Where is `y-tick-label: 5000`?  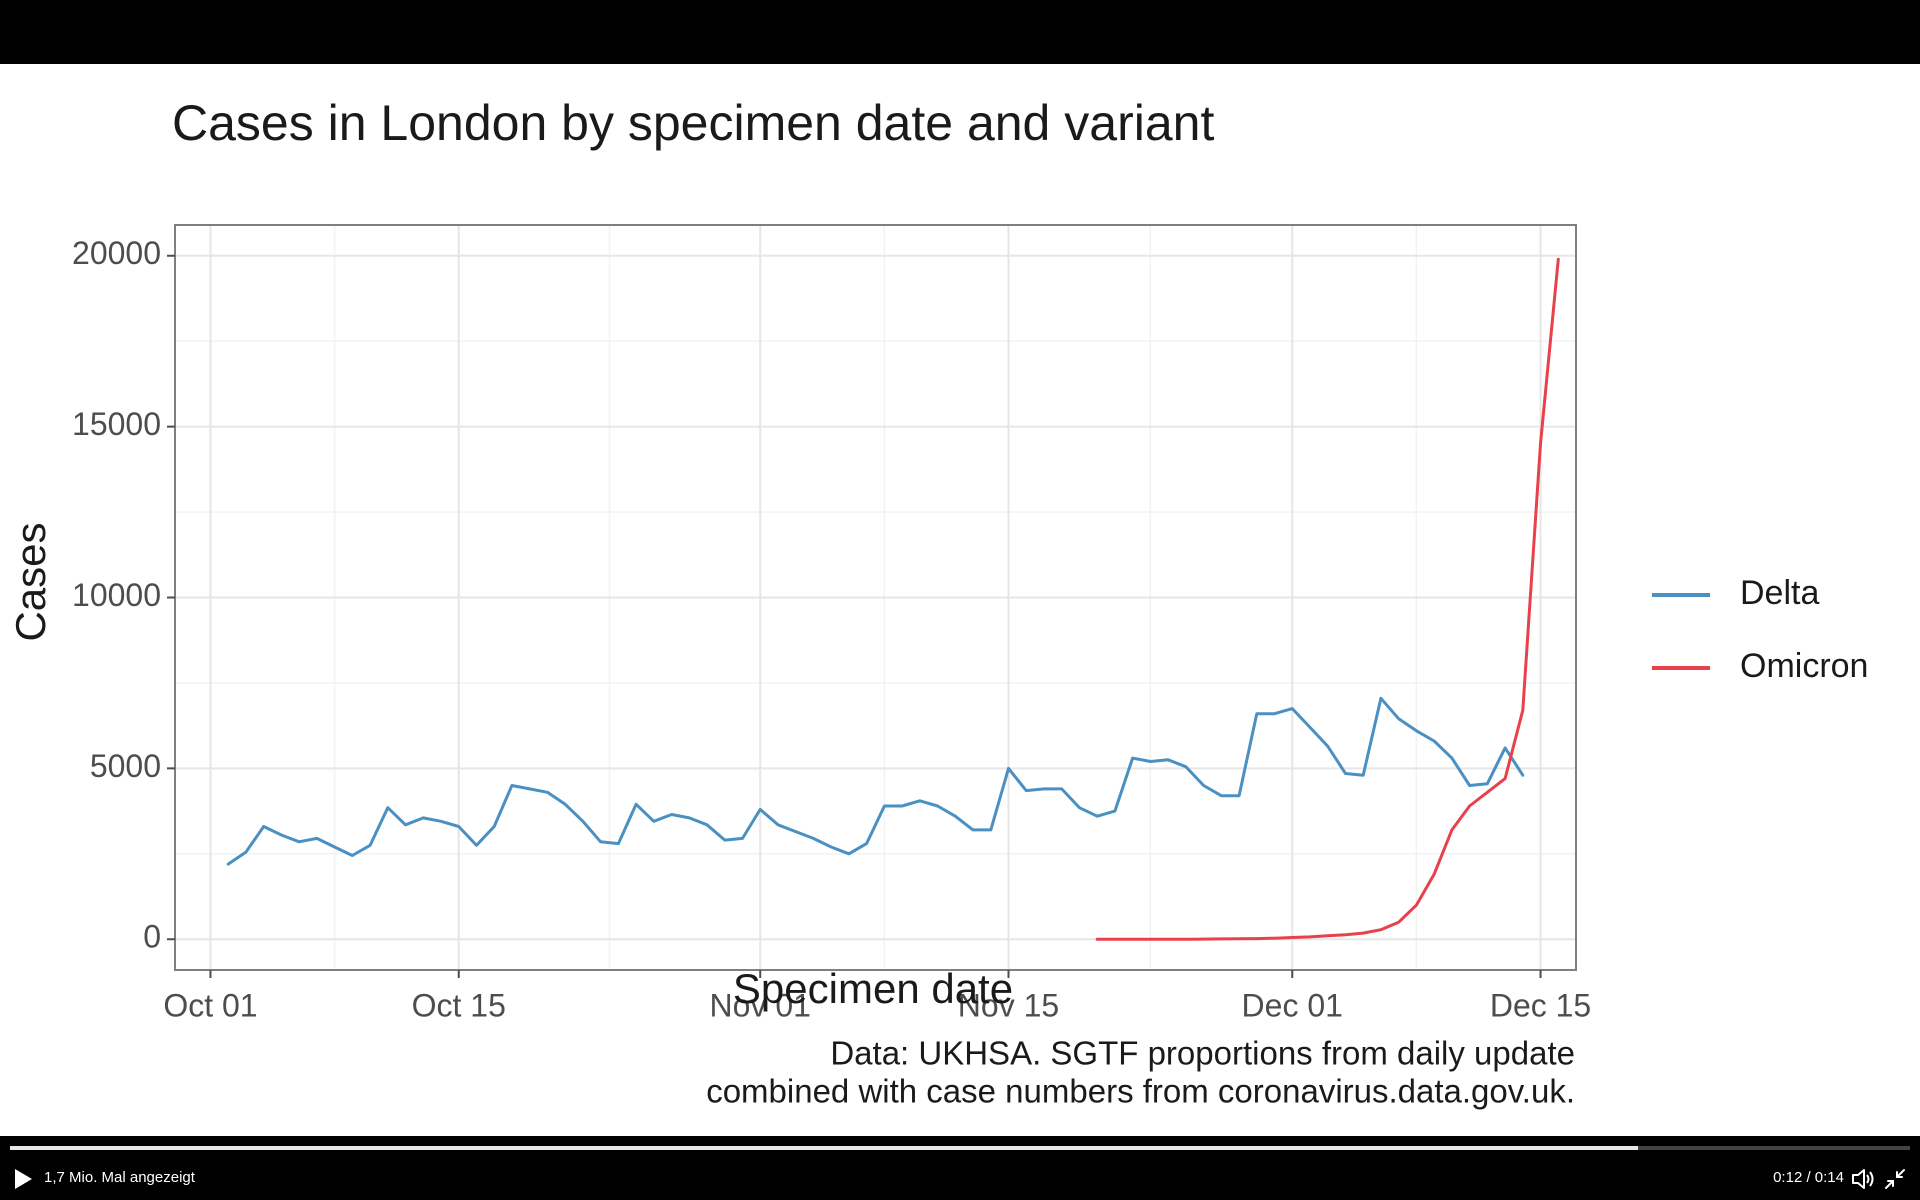 y-tick-label: 5000 is located at coordinates (125, 766).